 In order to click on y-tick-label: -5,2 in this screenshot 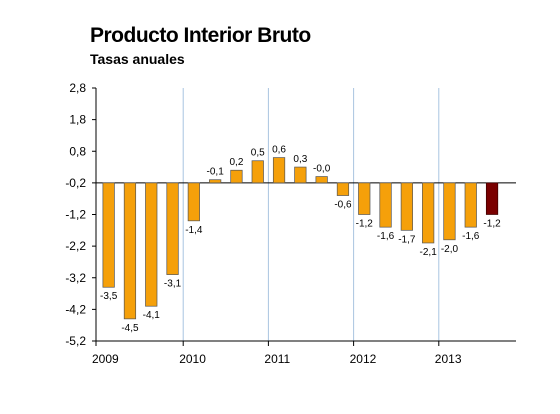, I will do `click(75, 341)`.